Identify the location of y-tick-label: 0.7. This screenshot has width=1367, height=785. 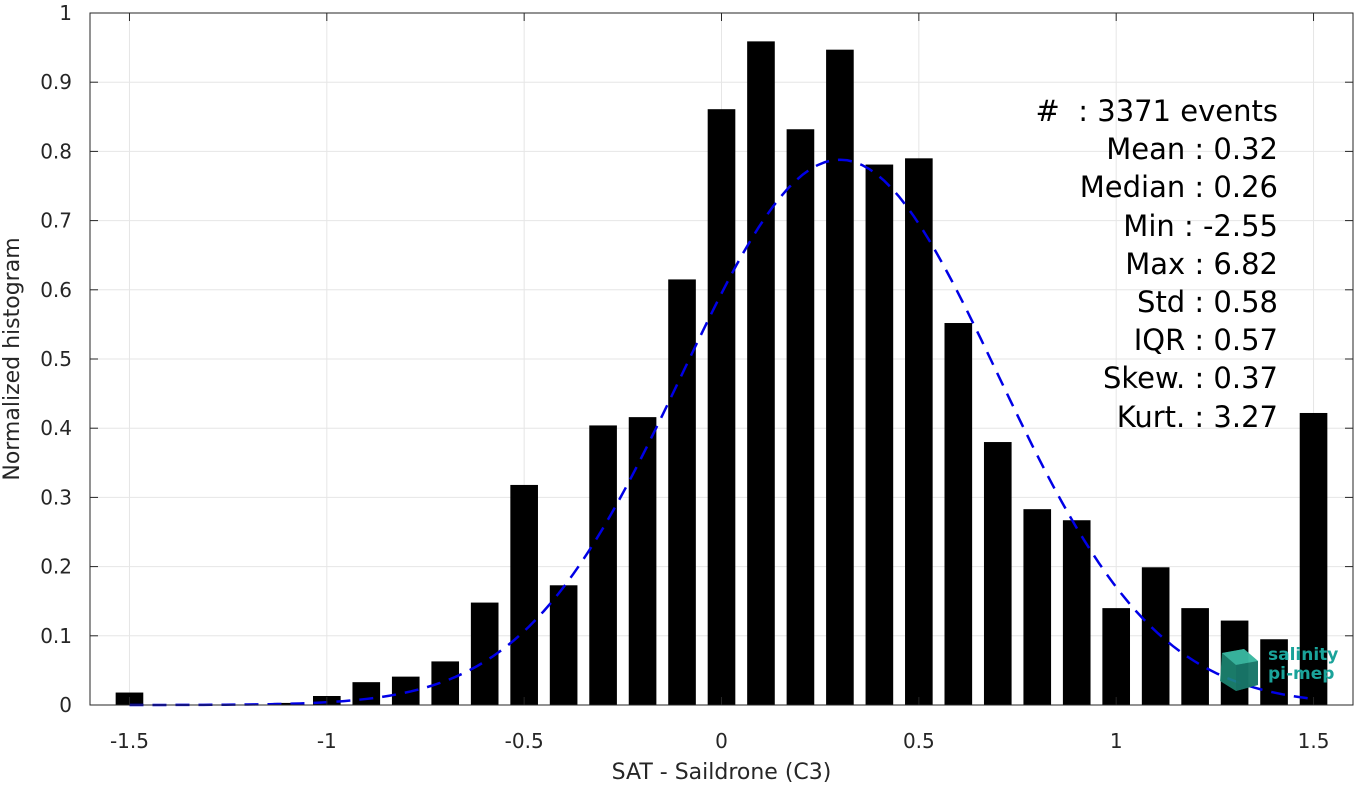
(56, 221).